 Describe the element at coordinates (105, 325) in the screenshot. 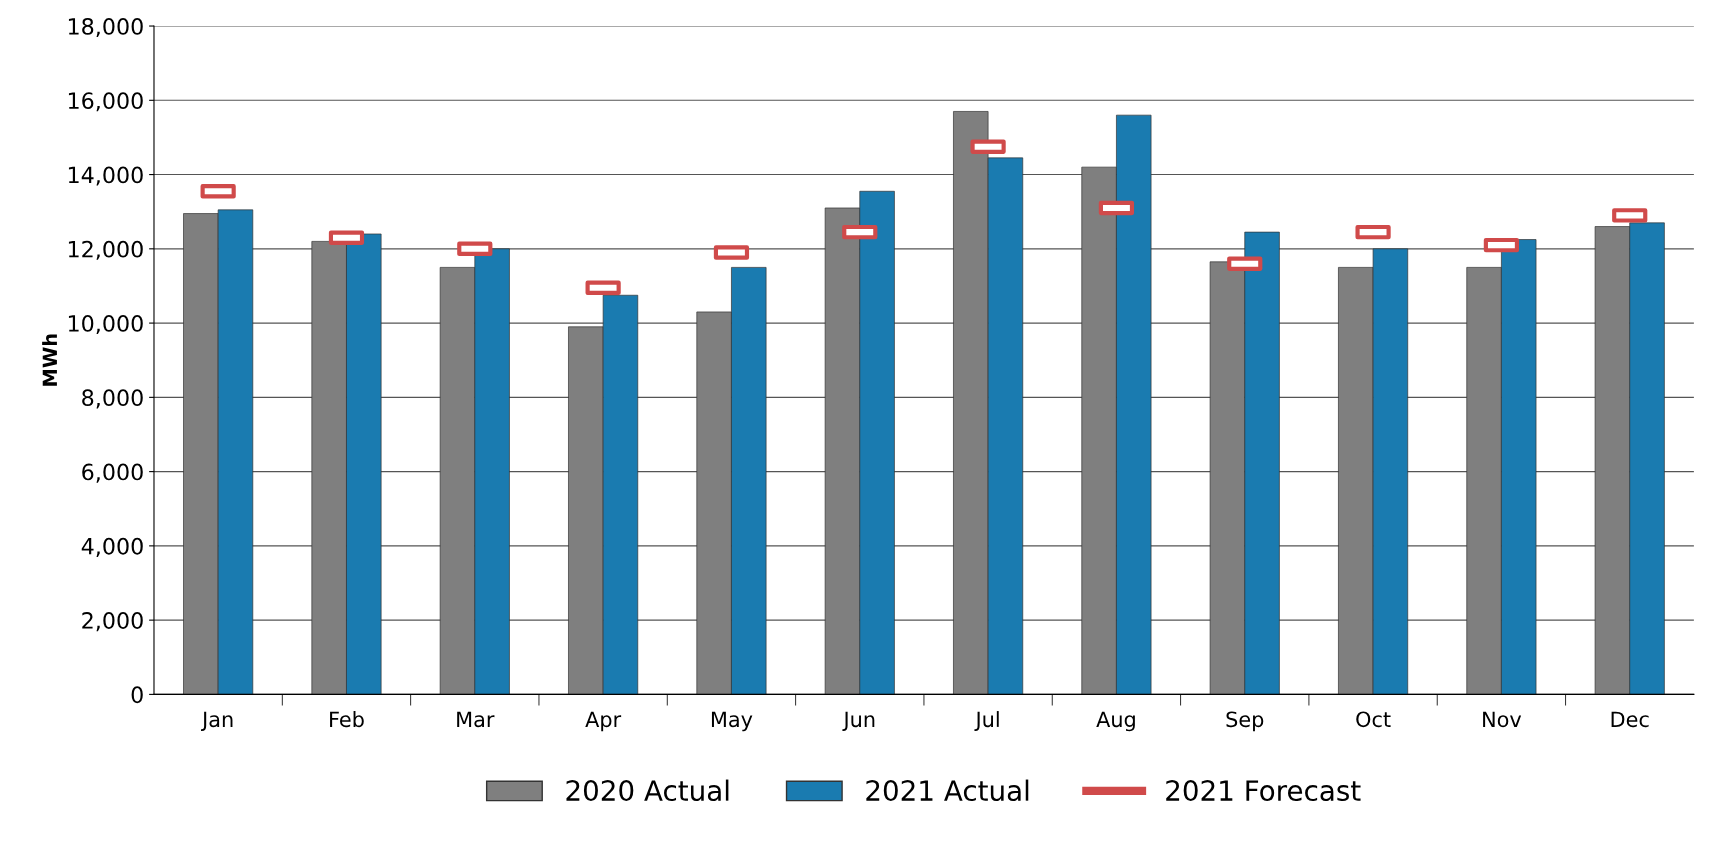

I see `y-tick-label: 10,000` at that location.